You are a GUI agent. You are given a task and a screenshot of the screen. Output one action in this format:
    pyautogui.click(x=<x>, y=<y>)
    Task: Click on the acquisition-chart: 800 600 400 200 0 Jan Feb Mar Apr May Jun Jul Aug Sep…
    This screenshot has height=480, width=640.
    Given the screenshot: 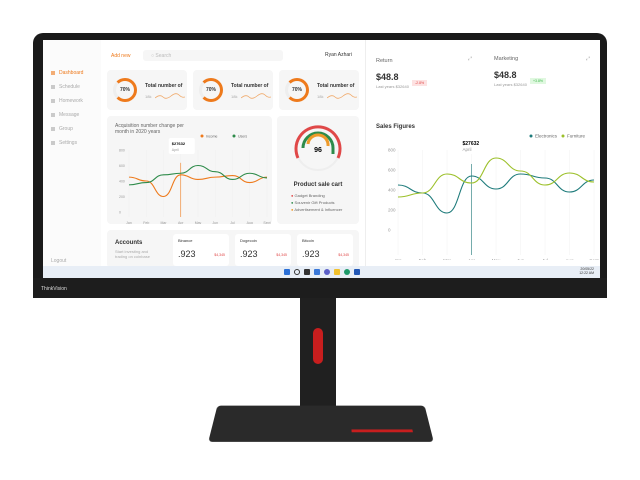 What is the action you would take?
    pyautogui.click(x=195, y=179)
    